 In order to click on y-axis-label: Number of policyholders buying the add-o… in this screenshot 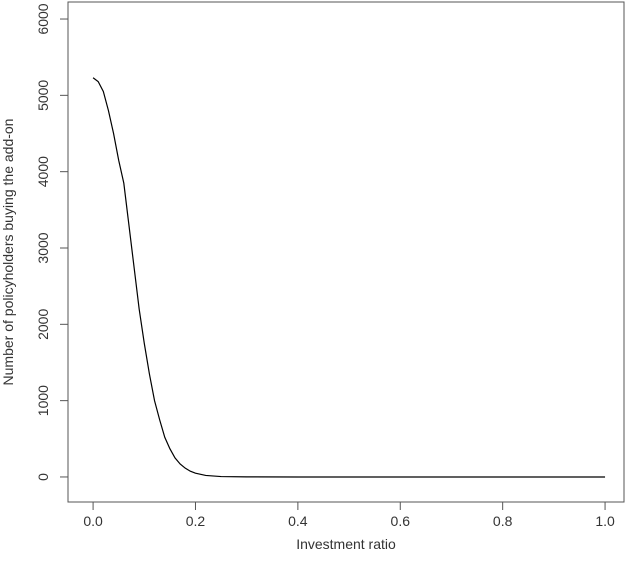, I will do `click(8, 252)`.